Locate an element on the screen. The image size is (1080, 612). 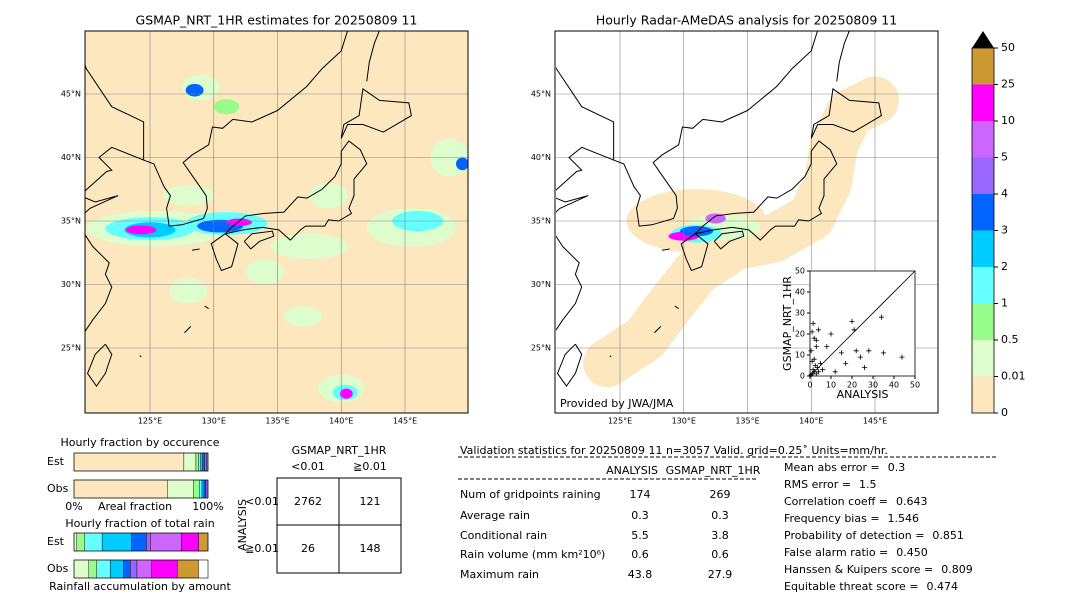
y-axis-label: GSMAP_NRT_1HR is located at coordinates (787, 323).